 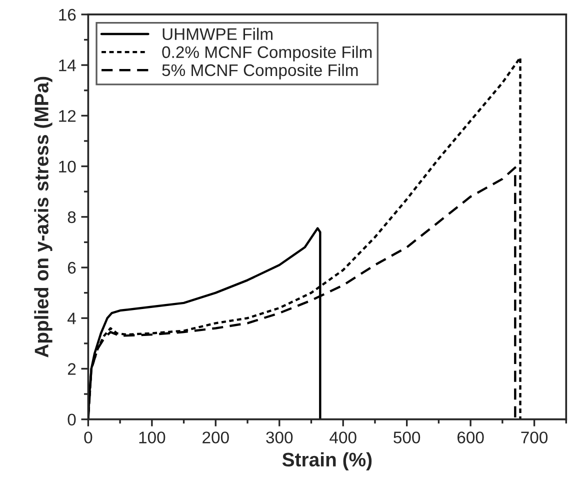 I want to click on y-tick-label: 10, so click(x=67, y=166).